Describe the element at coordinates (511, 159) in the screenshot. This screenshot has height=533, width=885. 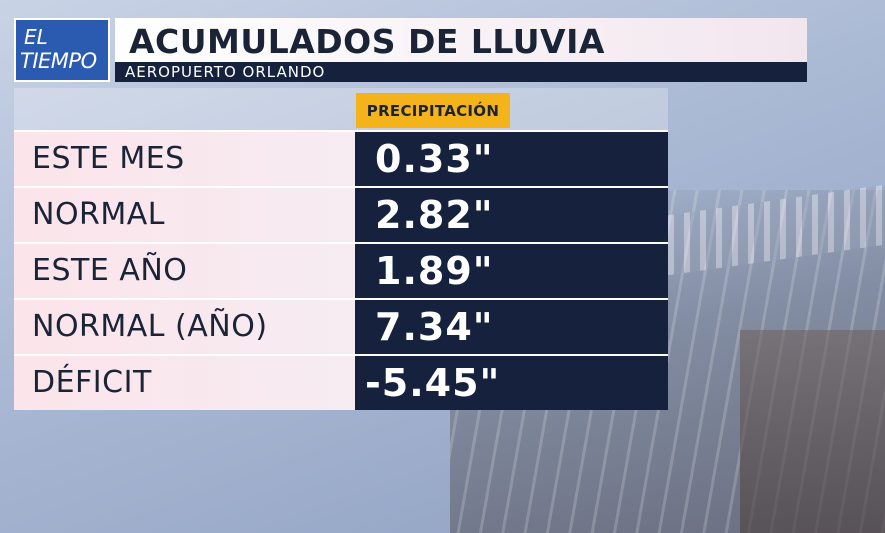
I see `row-value-este-mes: 0.33"` at that location.